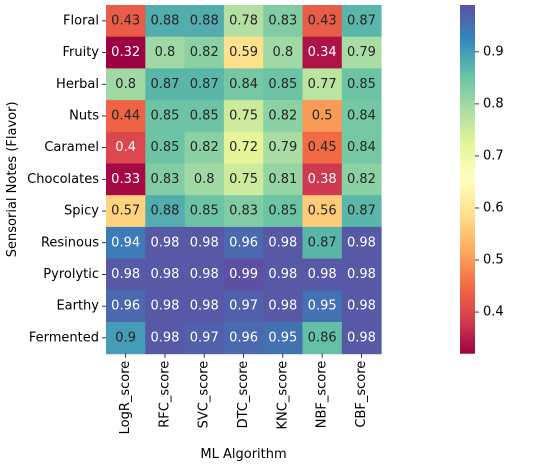  Describe the element at coordinates (204, 395) in the screenshot. I see `x-tick-label: SVC_score` at that location.